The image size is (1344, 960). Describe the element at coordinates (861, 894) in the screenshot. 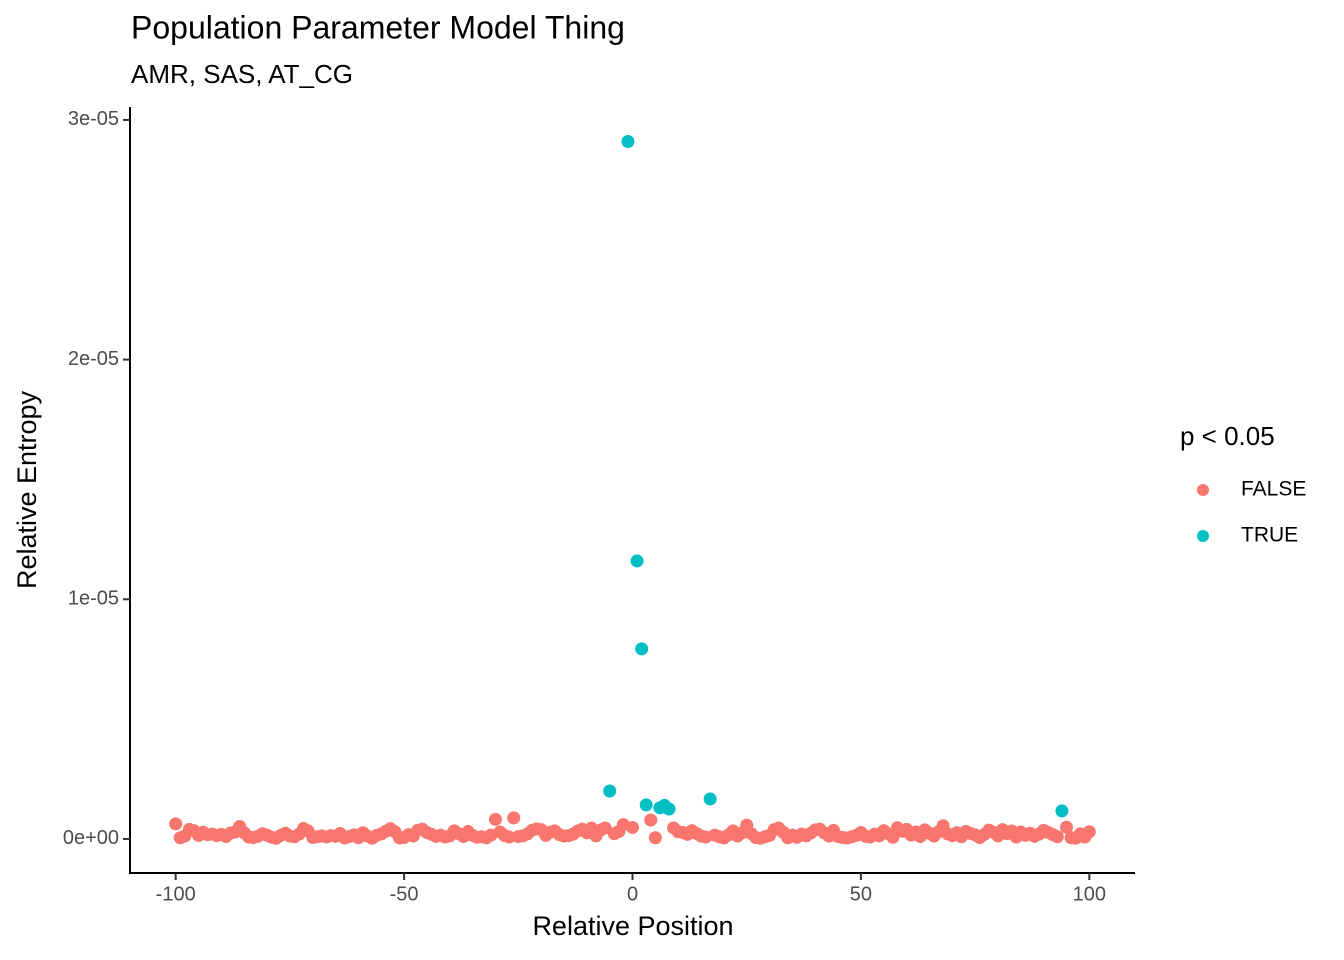

I see `x-tick-label: 50` at that location.